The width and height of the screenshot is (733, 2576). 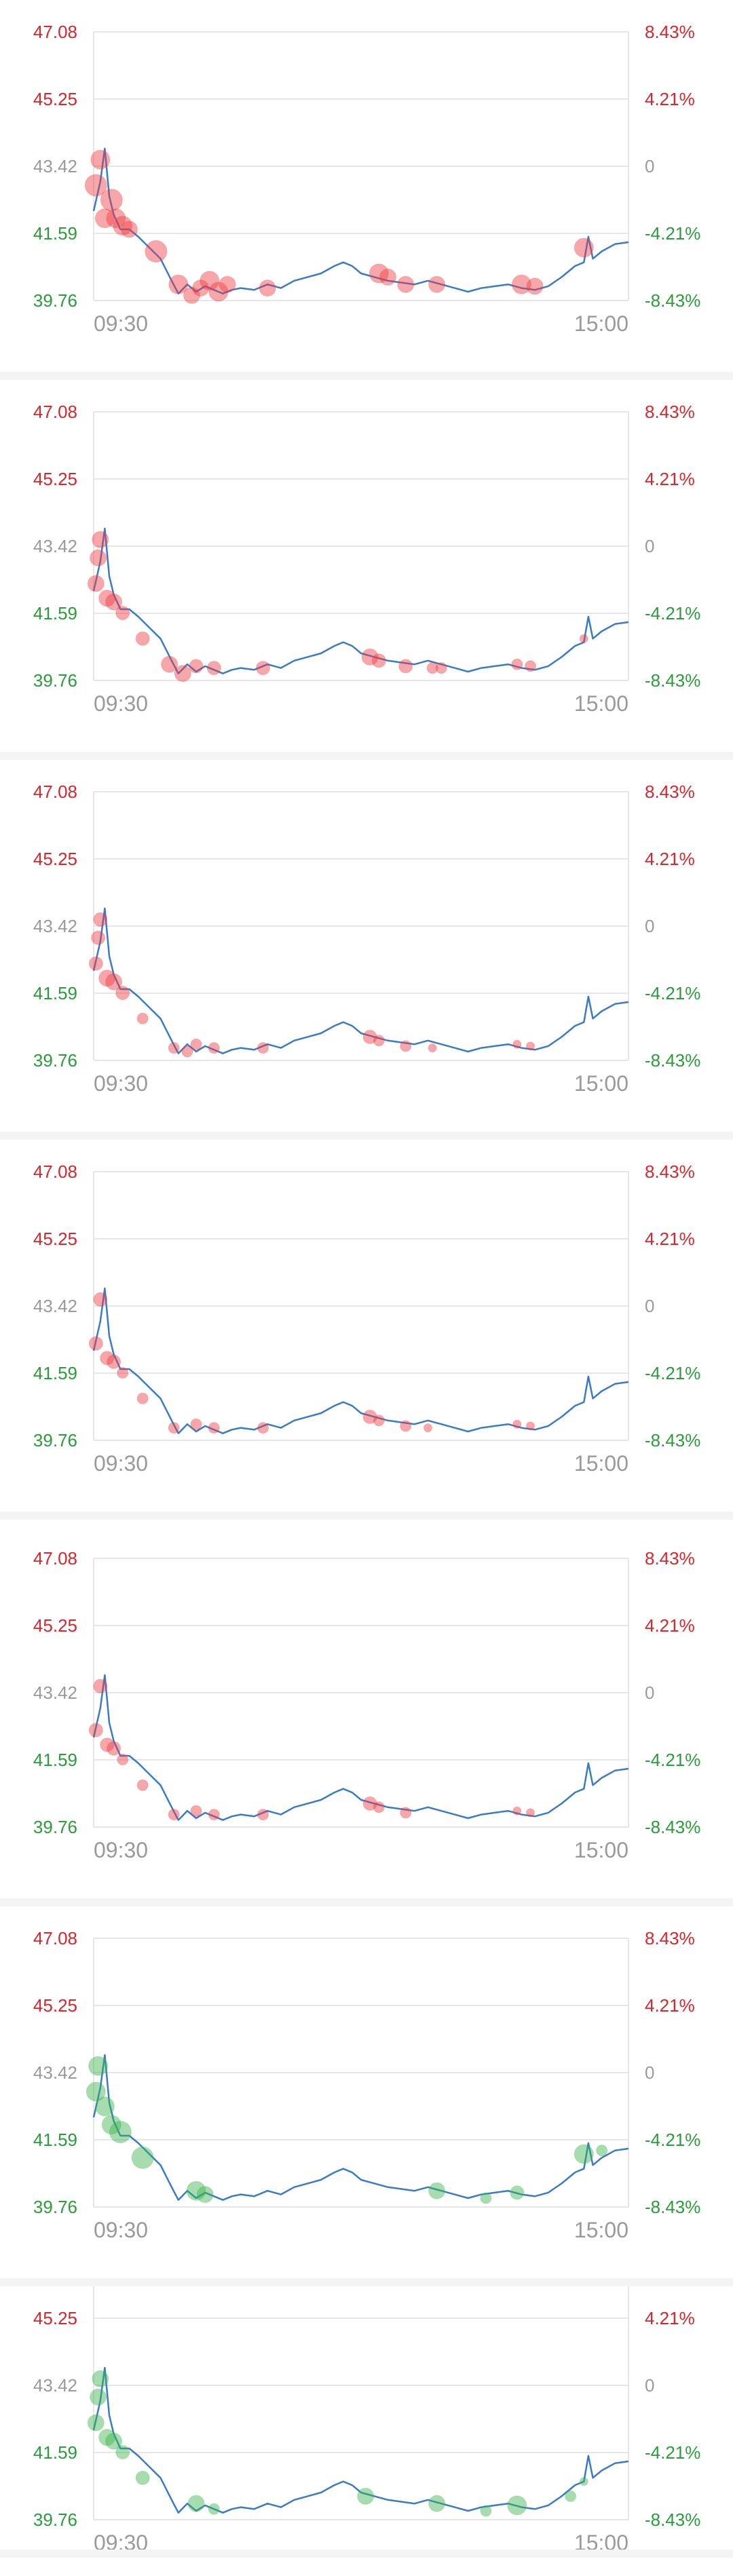 What do you see at coordinates (55, 2520) in the screenshot?
I see `y-tick-label: 39.76` at bounding box center [55, 2520].